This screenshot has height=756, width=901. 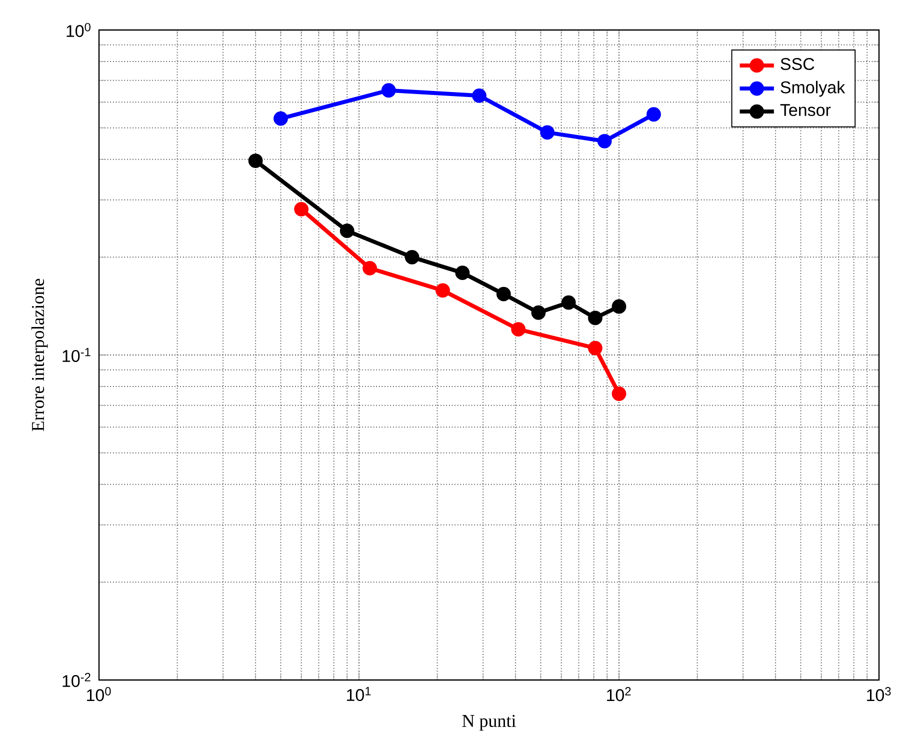 I want to click on legend-label: Smolyak, so click(x=813, y=88).